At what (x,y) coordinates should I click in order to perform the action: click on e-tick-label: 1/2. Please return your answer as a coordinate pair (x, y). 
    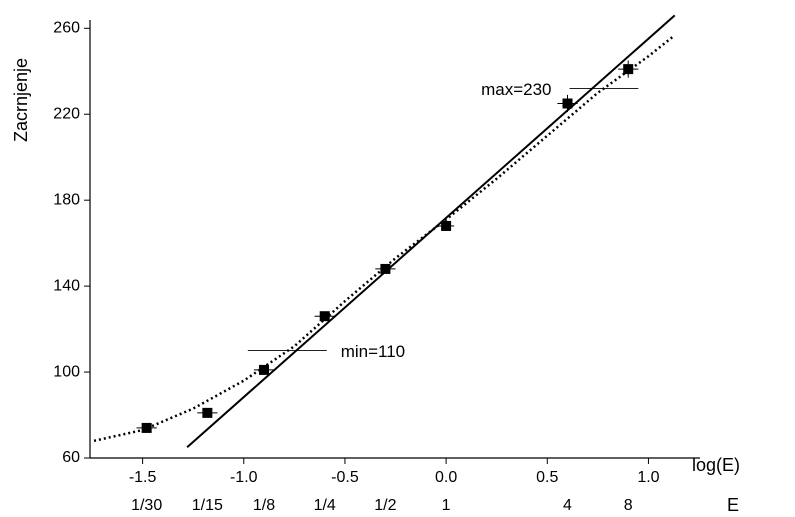
    Looking at the image, I should click on (385, 505).